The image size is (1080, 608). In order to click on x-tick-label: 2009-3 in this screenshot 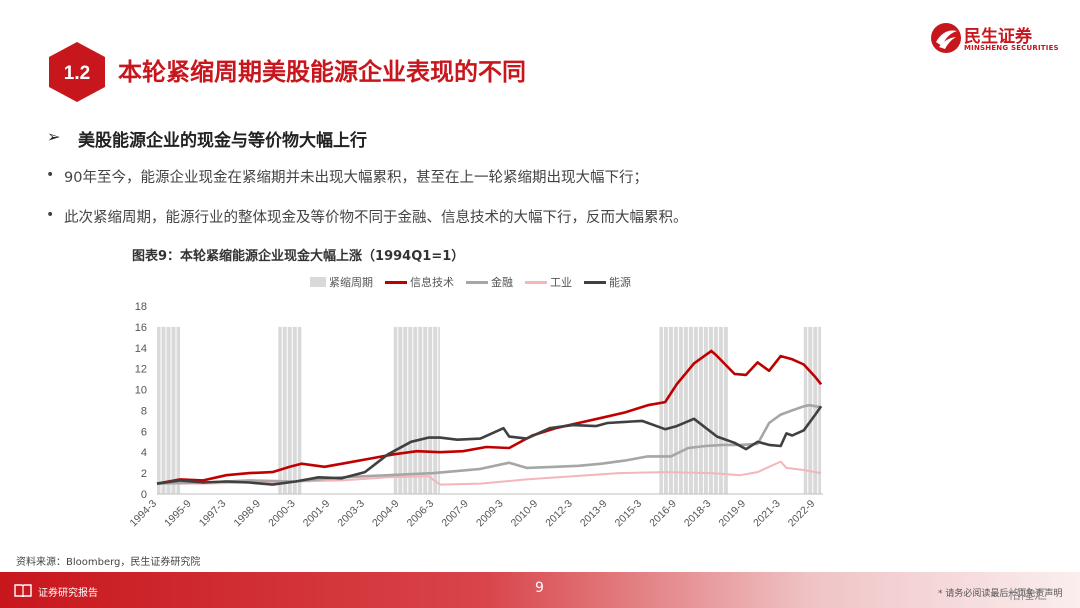, I will do `click(490, 514)`.